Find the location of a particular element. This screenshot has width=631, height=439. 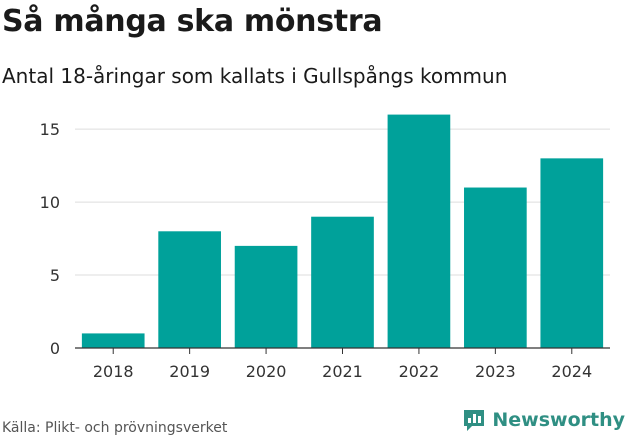

y-tick-label: 10 is located at coordinates (50, 202).